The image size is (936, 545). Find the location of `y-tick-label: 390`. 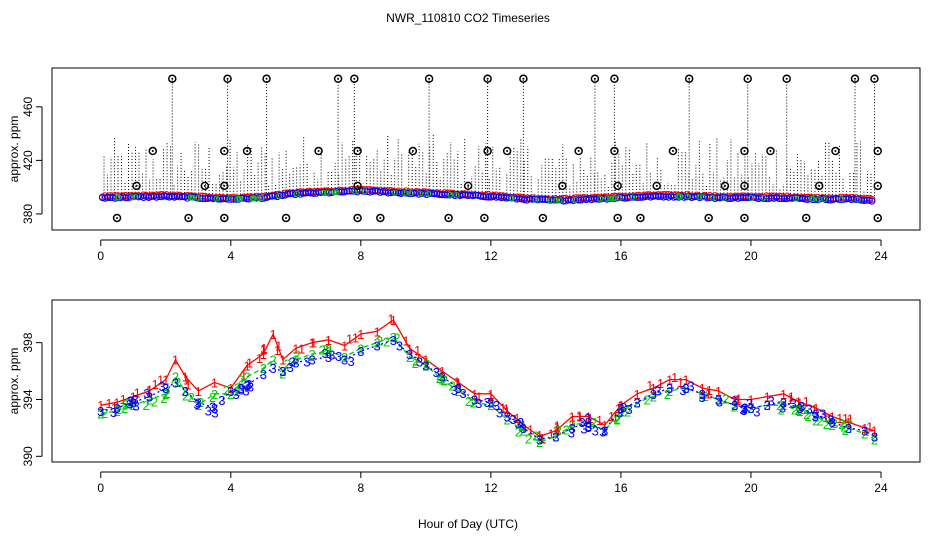

y-tick-label: 390 is located at coordinates (28, 456).